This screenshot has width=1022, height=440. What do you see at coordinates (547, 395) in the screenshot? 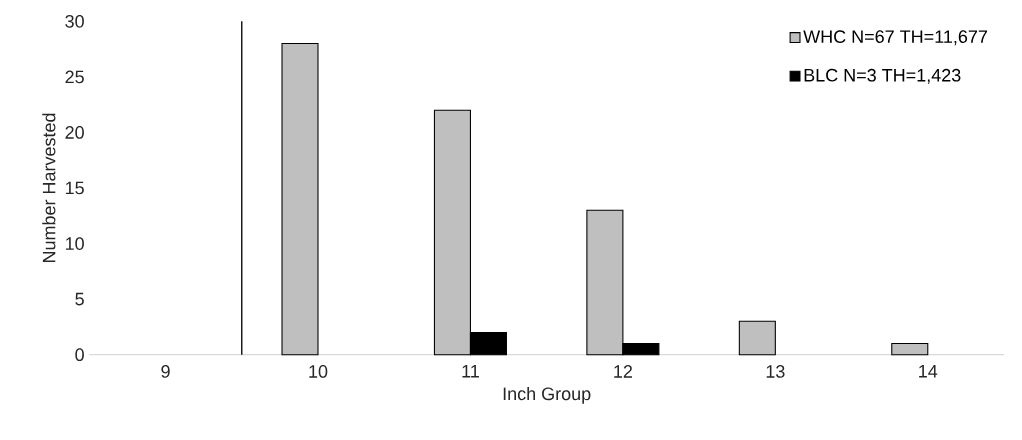
I see `x-axis-title: Inch Group` at bounding box center [547, 395].